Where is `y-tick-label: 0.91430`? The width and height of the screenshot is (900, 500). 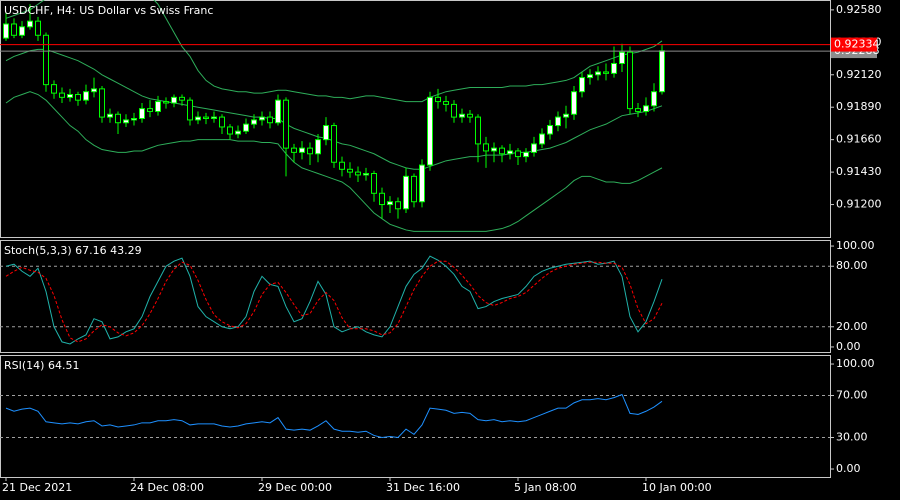 y-tick-label: 0.91430 is located at coordinates (859, 171).